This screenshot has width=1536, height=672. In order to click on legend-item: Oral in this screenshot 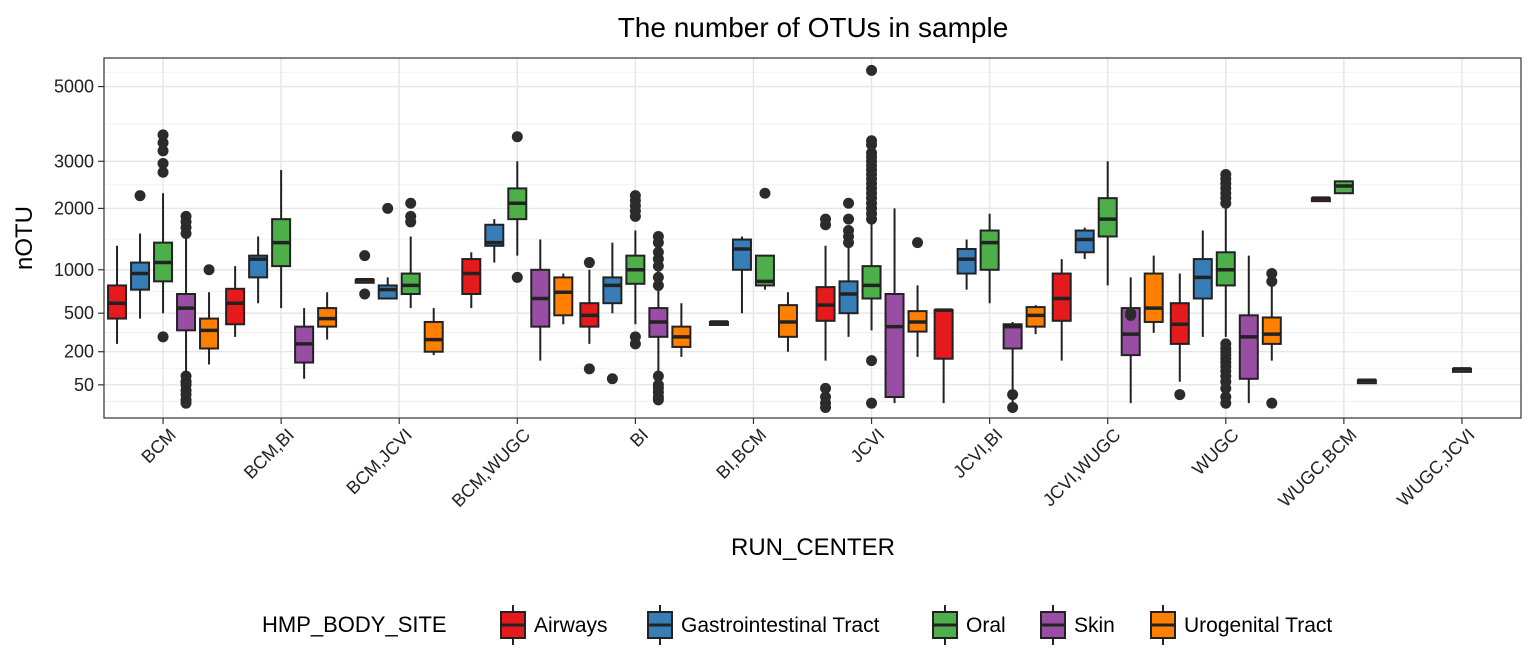, I will do `click(969, 625)`.